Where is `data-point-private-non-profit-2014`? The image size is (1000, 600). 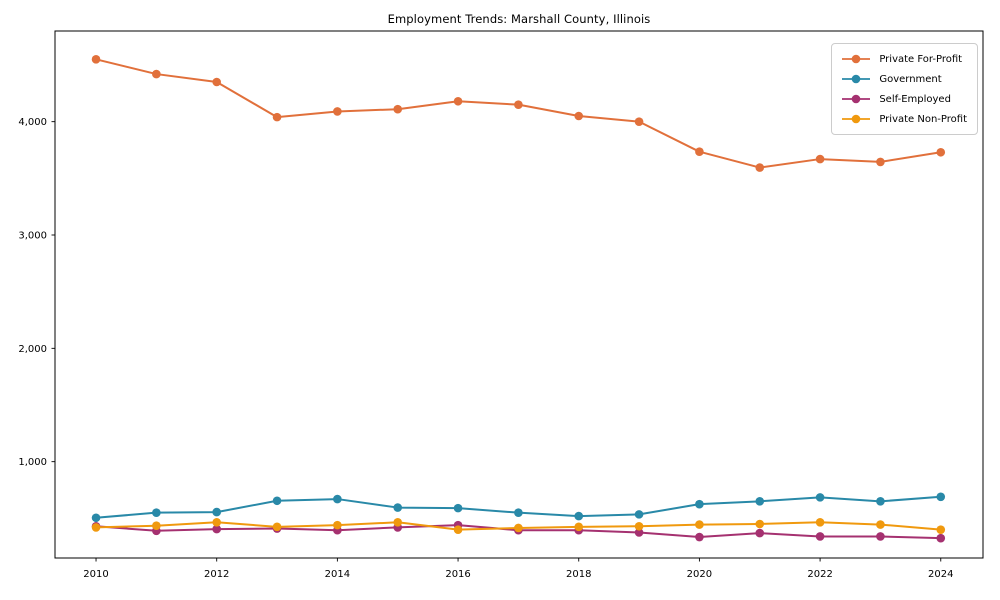 data-point-private-non-profit-2014 is located at coordinates (337, 525).